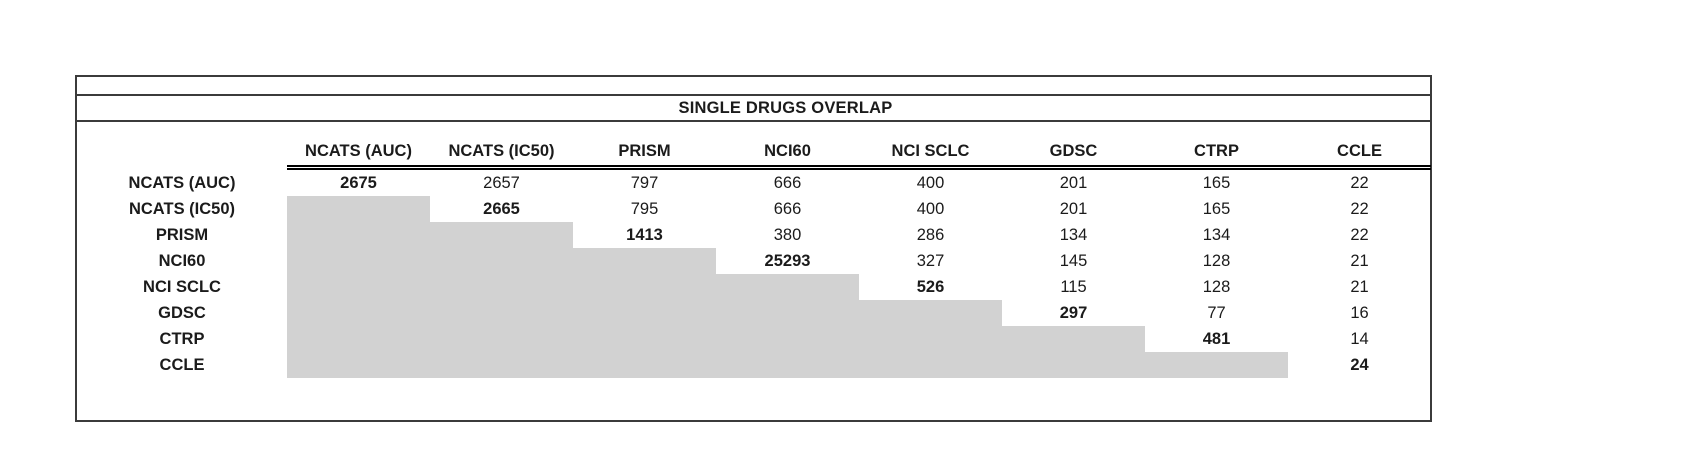 The width and height of the screenshot is (1688, 464). I want to click on cell-ncats-auc-nci-sclc: 400, so click(930, 183).